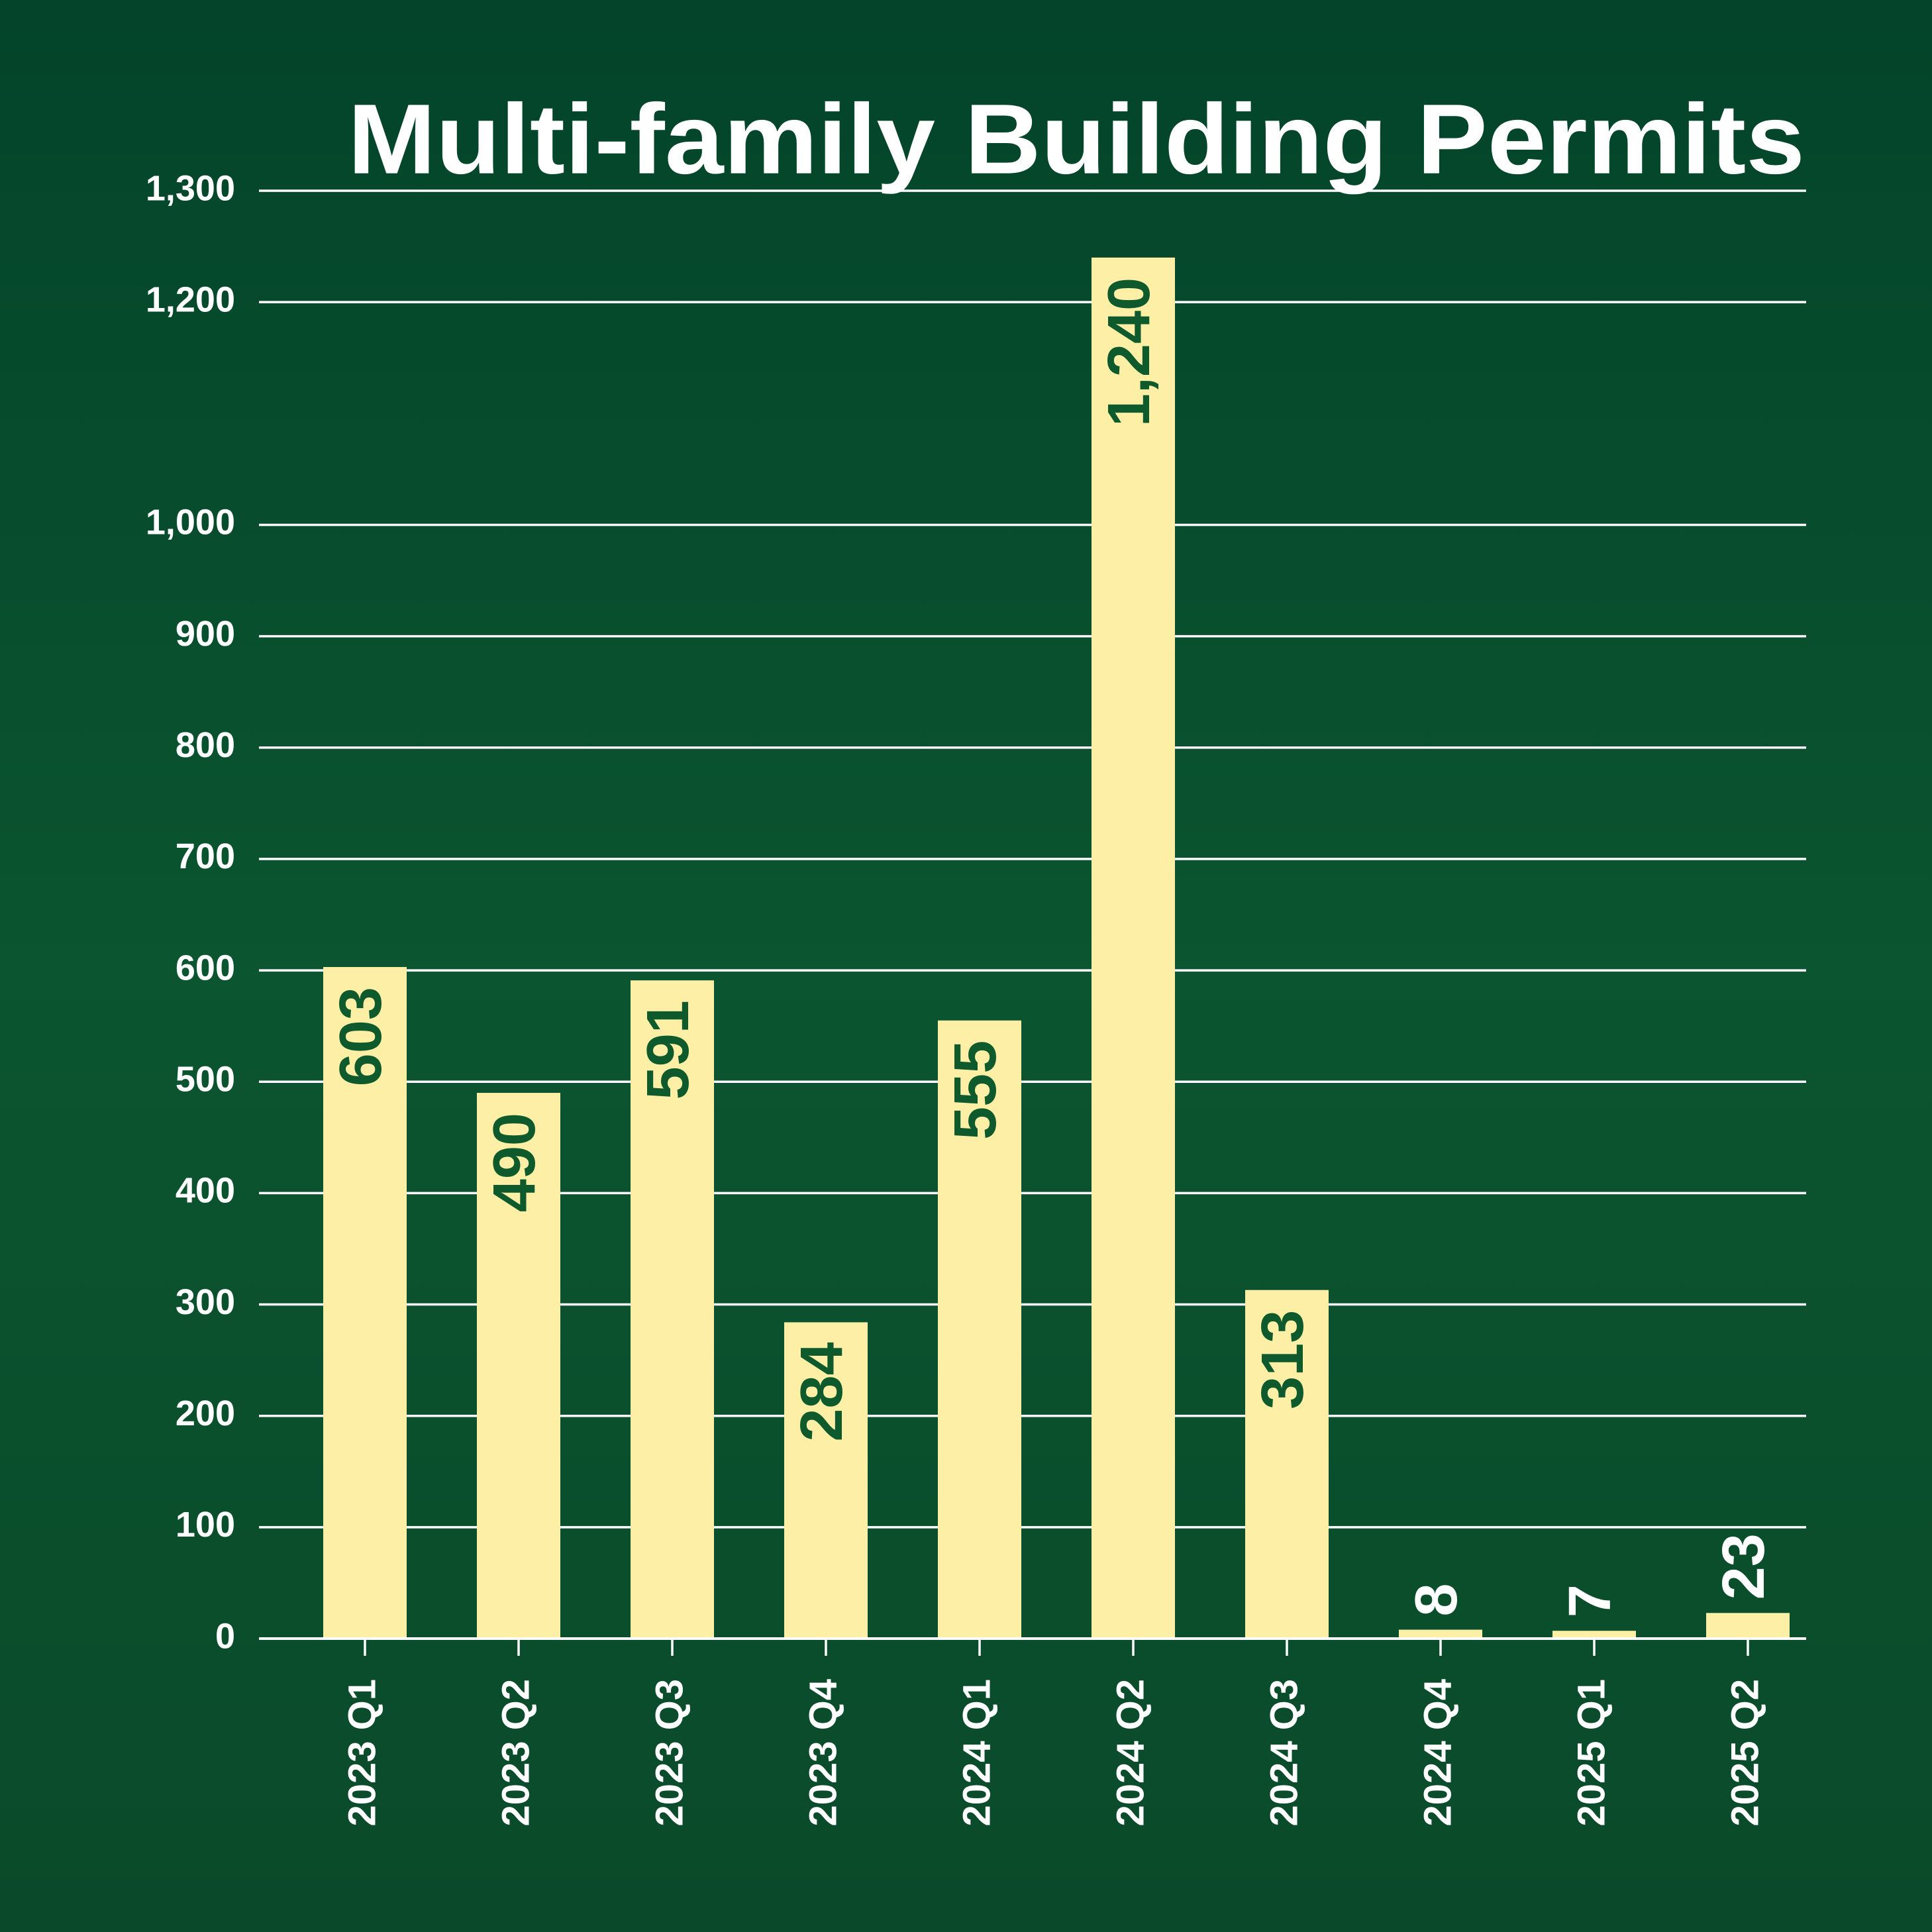 This screenshot has height=1932, width=1932. What do you see at coordinates (515, 1162) in the screenshot?
I see `value-label: 490` at bounding box center [515, 1162].